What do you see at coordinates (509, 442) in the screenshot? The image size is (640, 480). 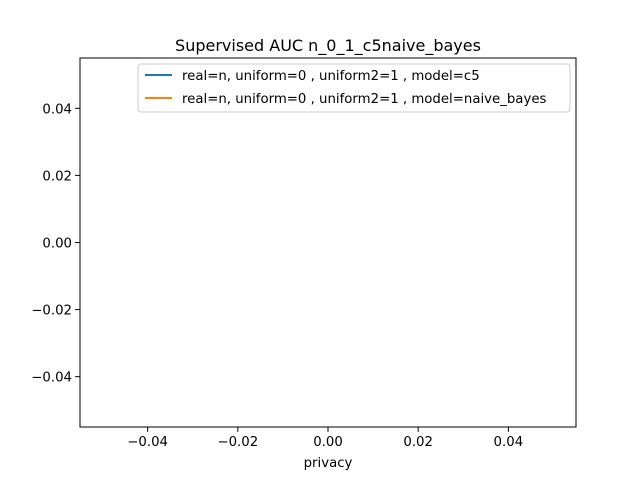 I see `x-tick-label: 0.04` at bounding box center [509, 442].